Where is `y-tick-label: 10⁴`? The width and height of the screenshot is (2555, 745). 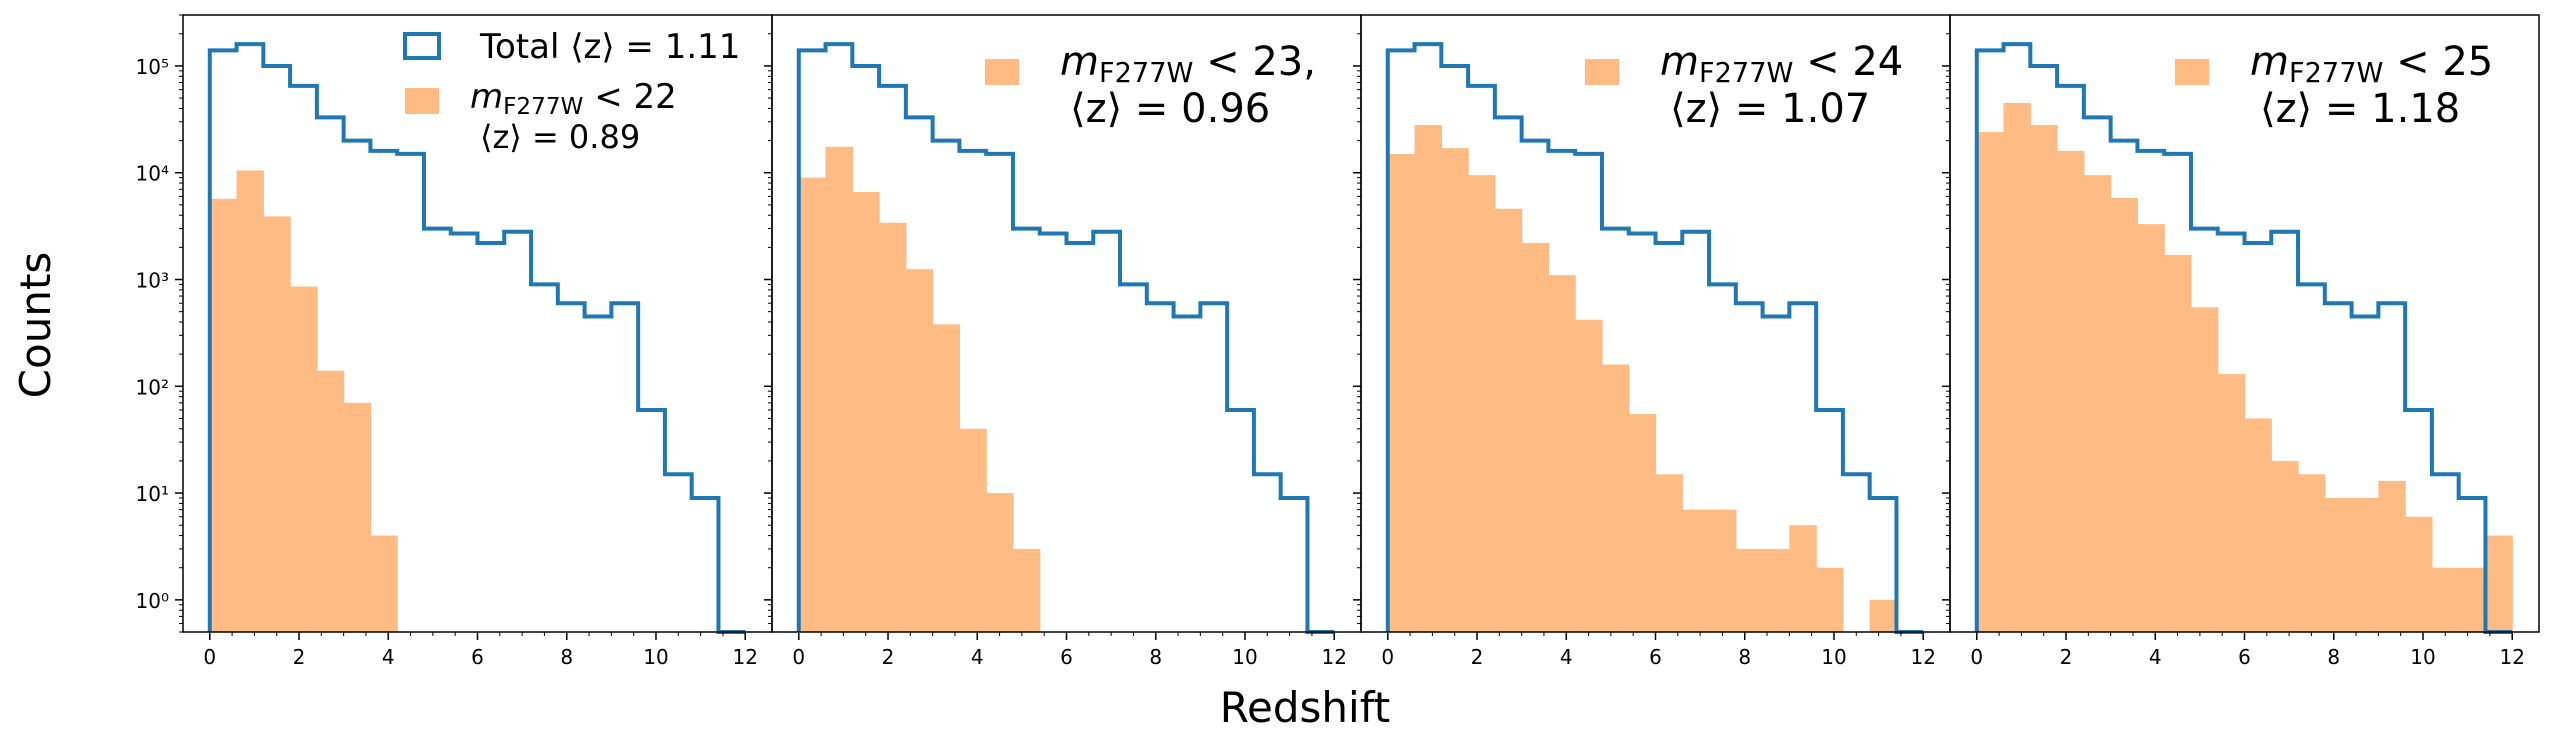 y-tick-label: 10⁴ is located at coordinates (152, 174).